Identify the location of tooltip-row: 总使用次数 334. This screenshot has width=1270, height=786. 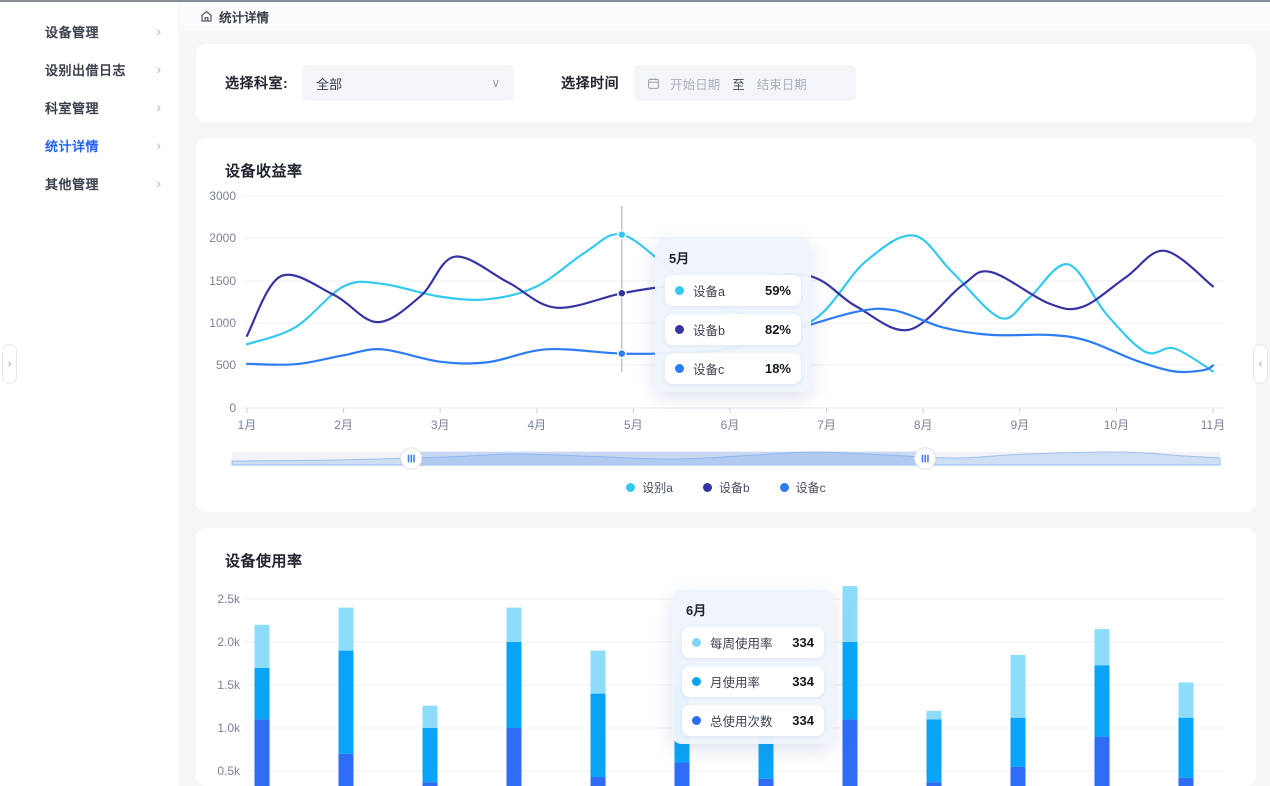
(753, 720).